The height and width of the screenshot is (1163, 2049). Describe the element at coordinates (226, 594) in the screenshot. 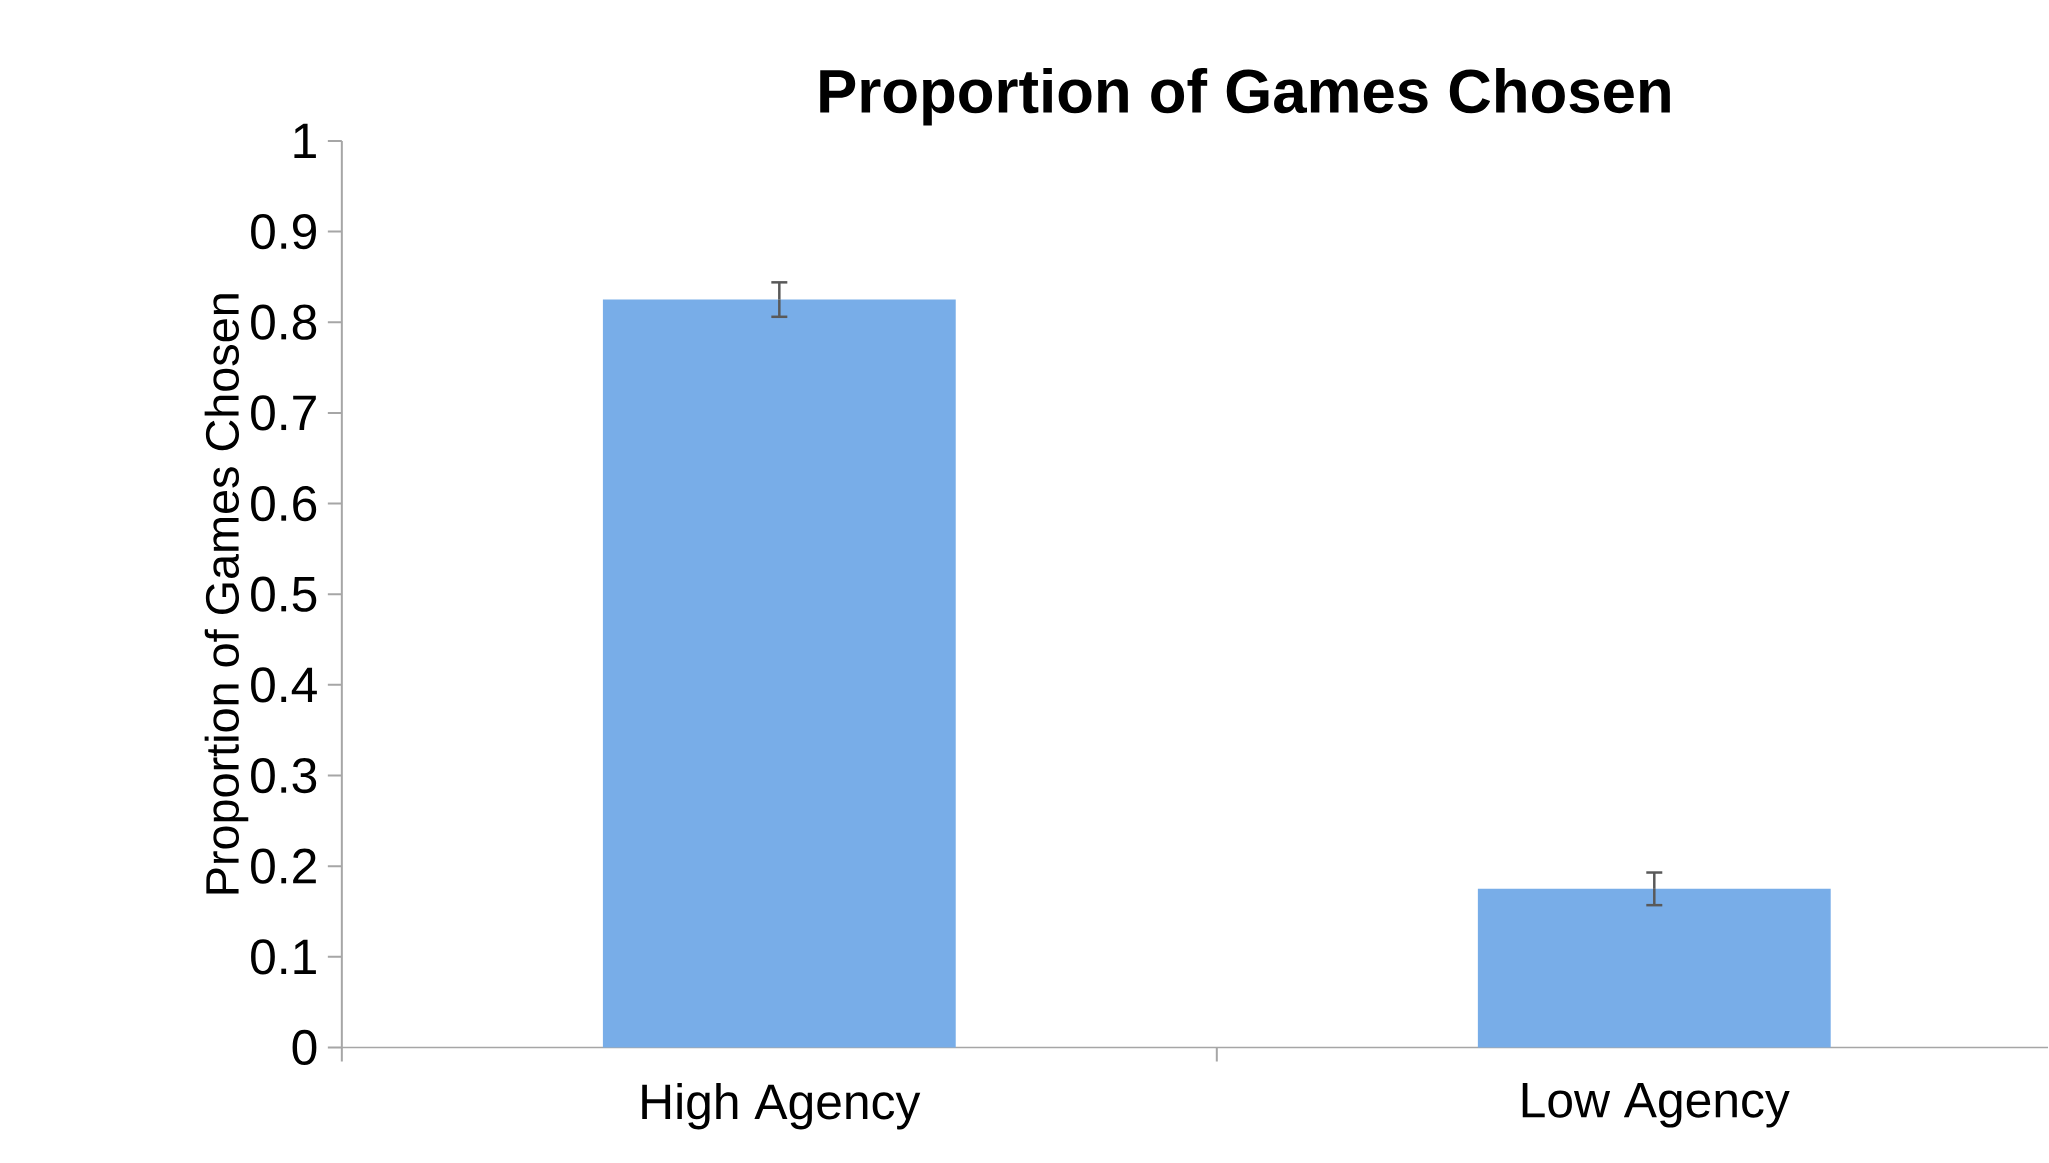

I see `y-axis-title: Proportion of Games Chosen` at that location.